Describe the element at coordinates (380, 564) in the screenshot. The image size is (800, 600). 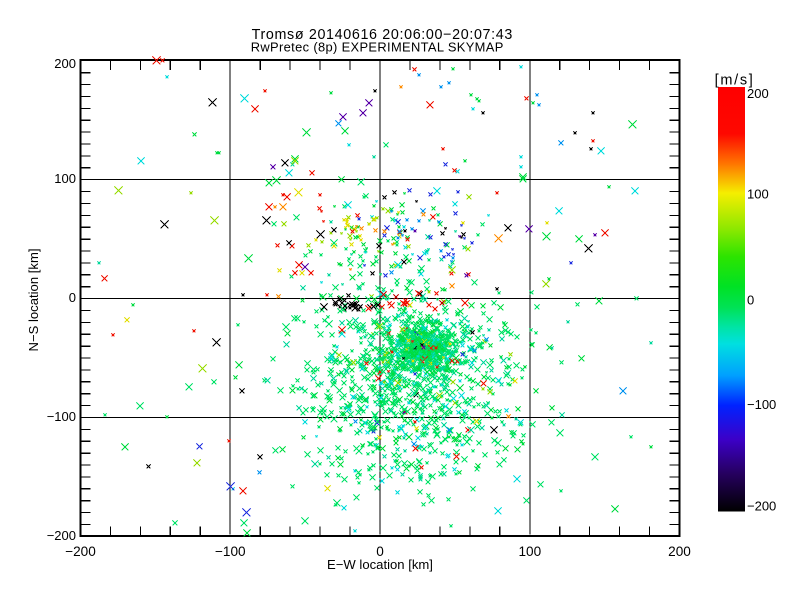
I see `svg-text: E−W location [km]` at that location.